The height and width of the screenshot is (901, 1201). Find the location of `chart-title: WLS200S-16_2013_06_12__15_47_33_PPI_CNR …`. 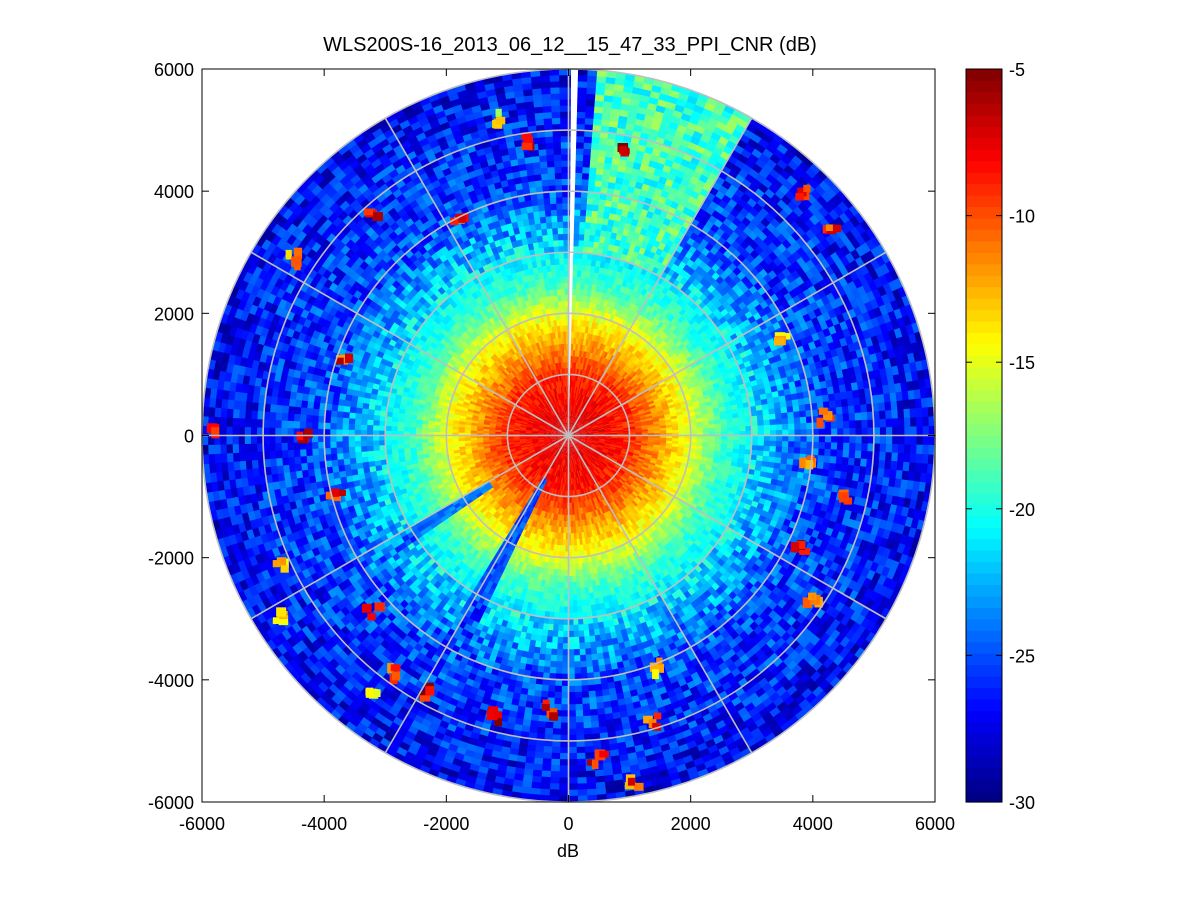

chart-title: WLS200S-16_2013_06_12__15_47_33_PPI_CNR … is located at coordinates (570, 45).